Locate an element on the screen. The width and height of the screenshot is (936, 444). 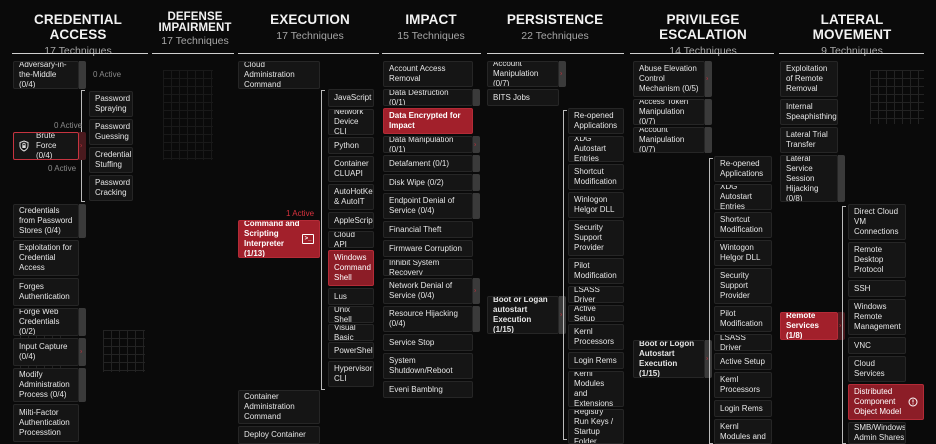
technique-boot-or-logon-autostart-execution: Boot or Logan autostart Execution (1/15) is located at coordinates (523, 315).